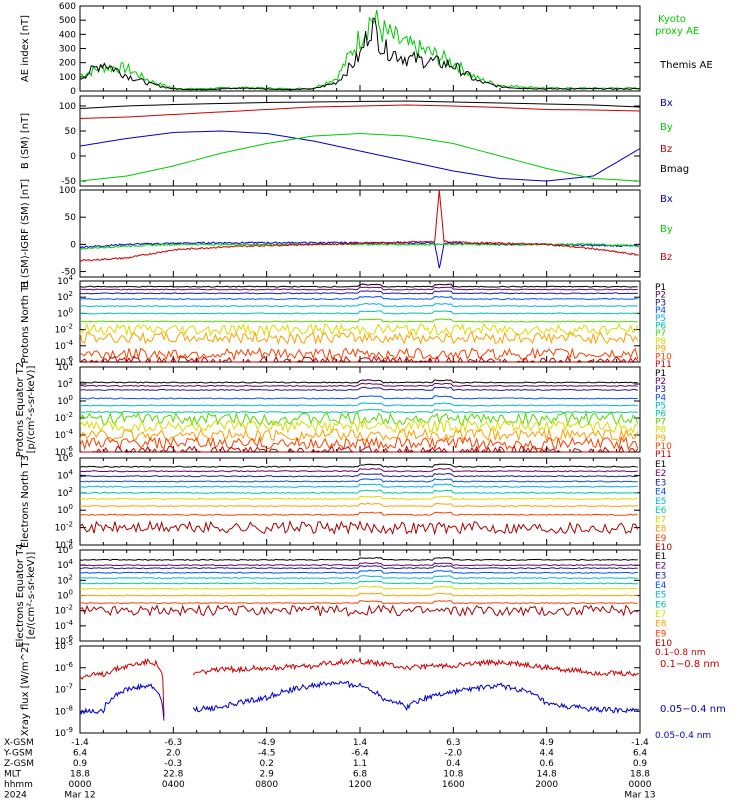  What do you see at coordinates (25, 48) in the screenshot?
I see `panel-ae-ylabel: AE index [nT]` at bounding box center [25, 48].